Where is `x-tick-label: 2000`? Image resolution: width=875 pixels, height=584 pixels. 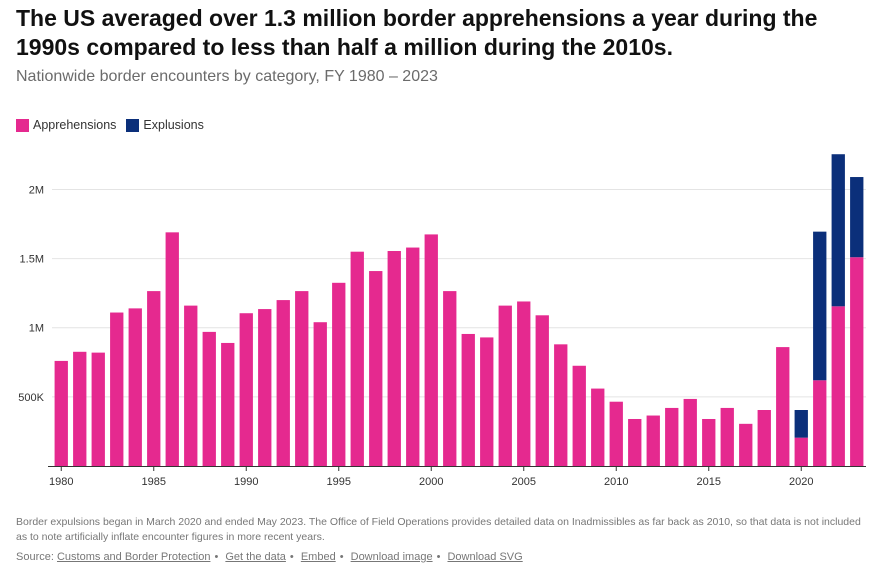
x-tick-label: 2000 is located at coordinates (431, 482).